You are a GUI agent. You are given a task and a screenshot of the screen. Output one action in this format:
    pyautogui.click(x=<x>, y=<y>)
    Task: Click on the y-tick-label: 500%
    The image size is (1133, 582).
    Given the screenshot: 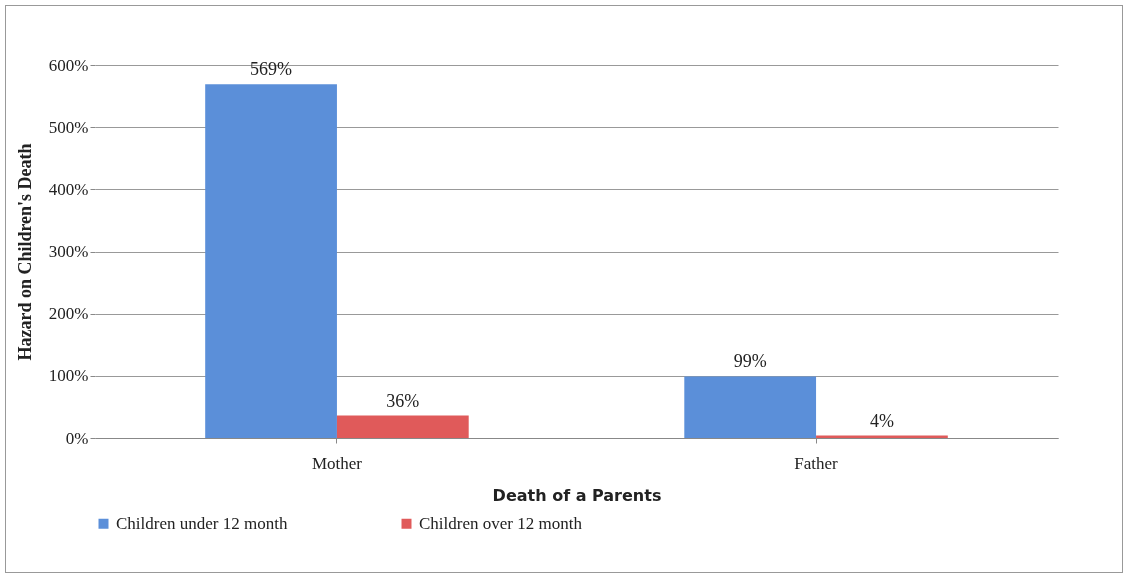 What is the action you would take?
    pyautogui.click(x=68, y=127)
    